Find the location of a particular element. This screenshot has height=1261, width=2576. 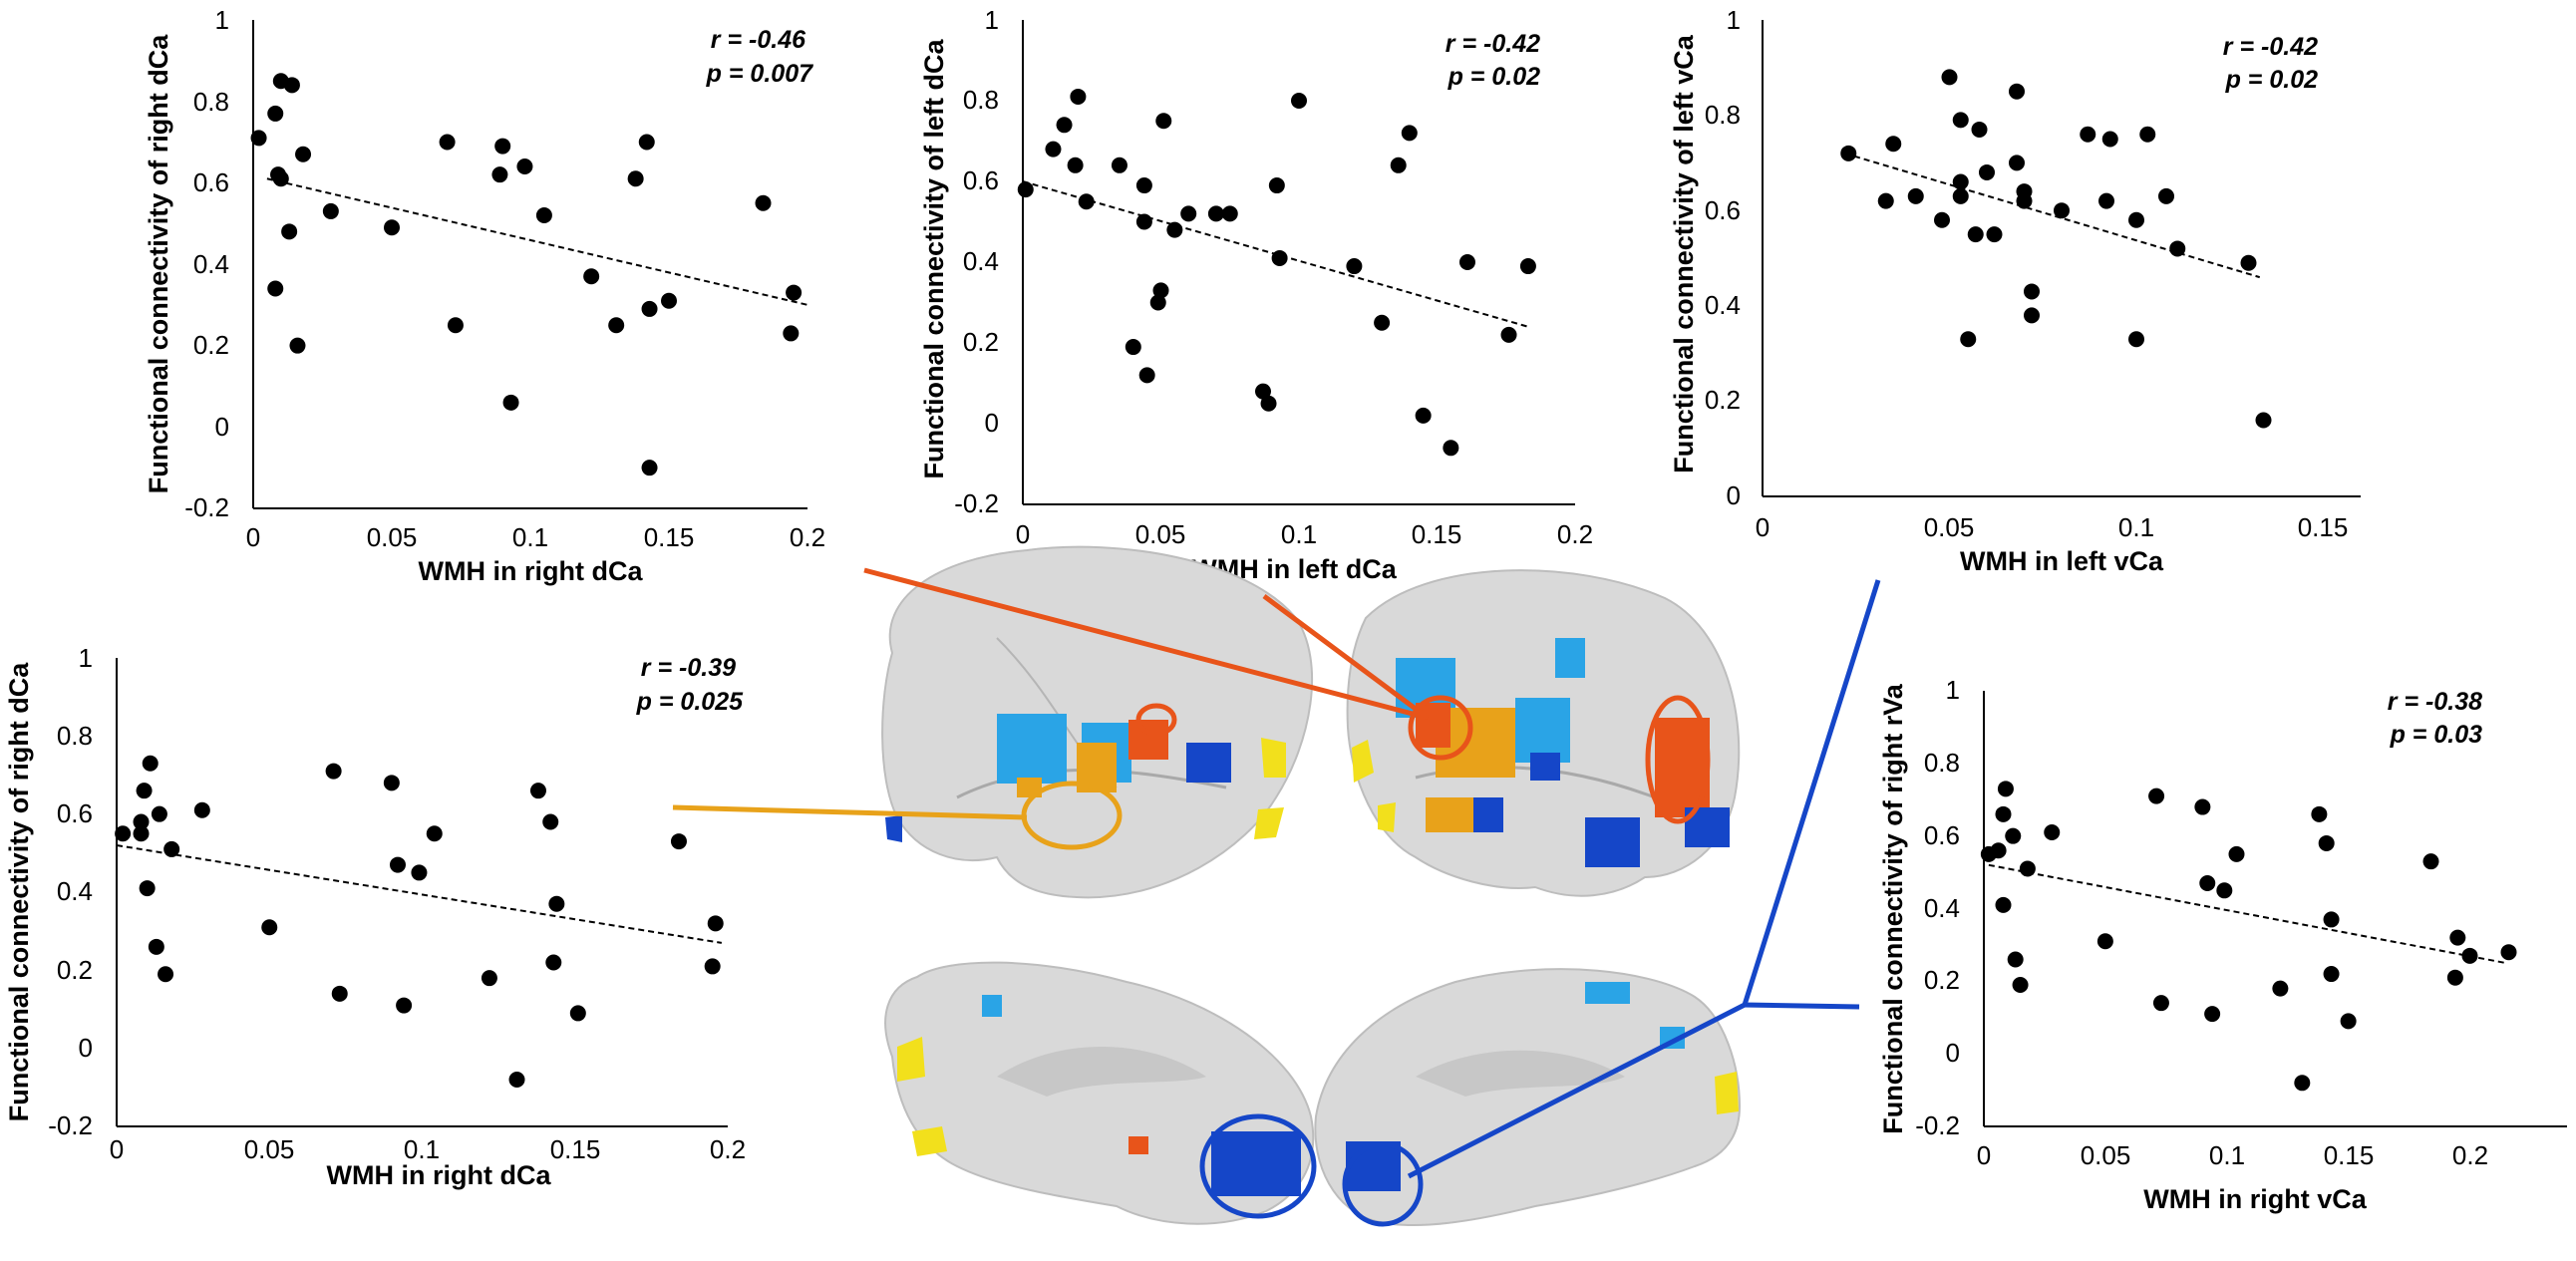

r-value: r = -0.39 is located at coordinates (688, 668).